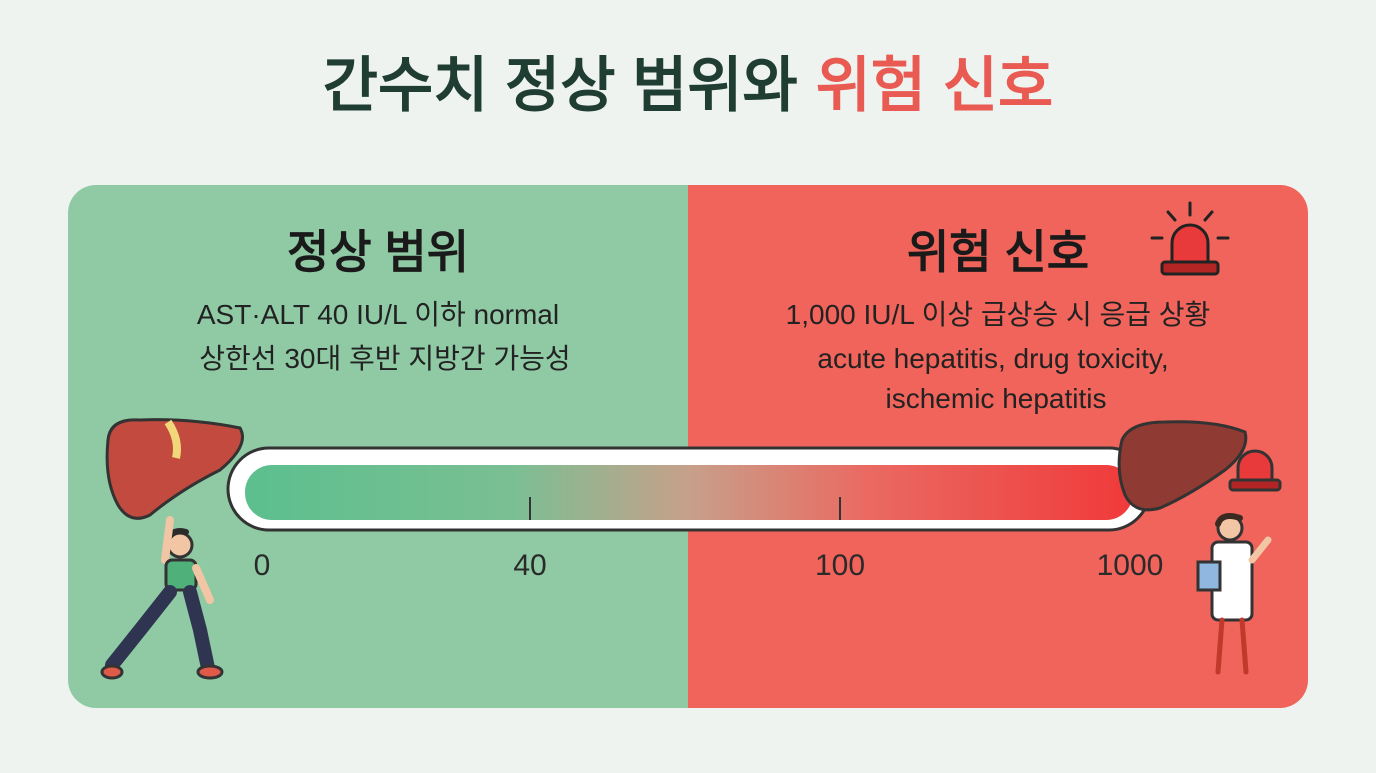  I want to click on scale-label: 0, so click(262, 565).